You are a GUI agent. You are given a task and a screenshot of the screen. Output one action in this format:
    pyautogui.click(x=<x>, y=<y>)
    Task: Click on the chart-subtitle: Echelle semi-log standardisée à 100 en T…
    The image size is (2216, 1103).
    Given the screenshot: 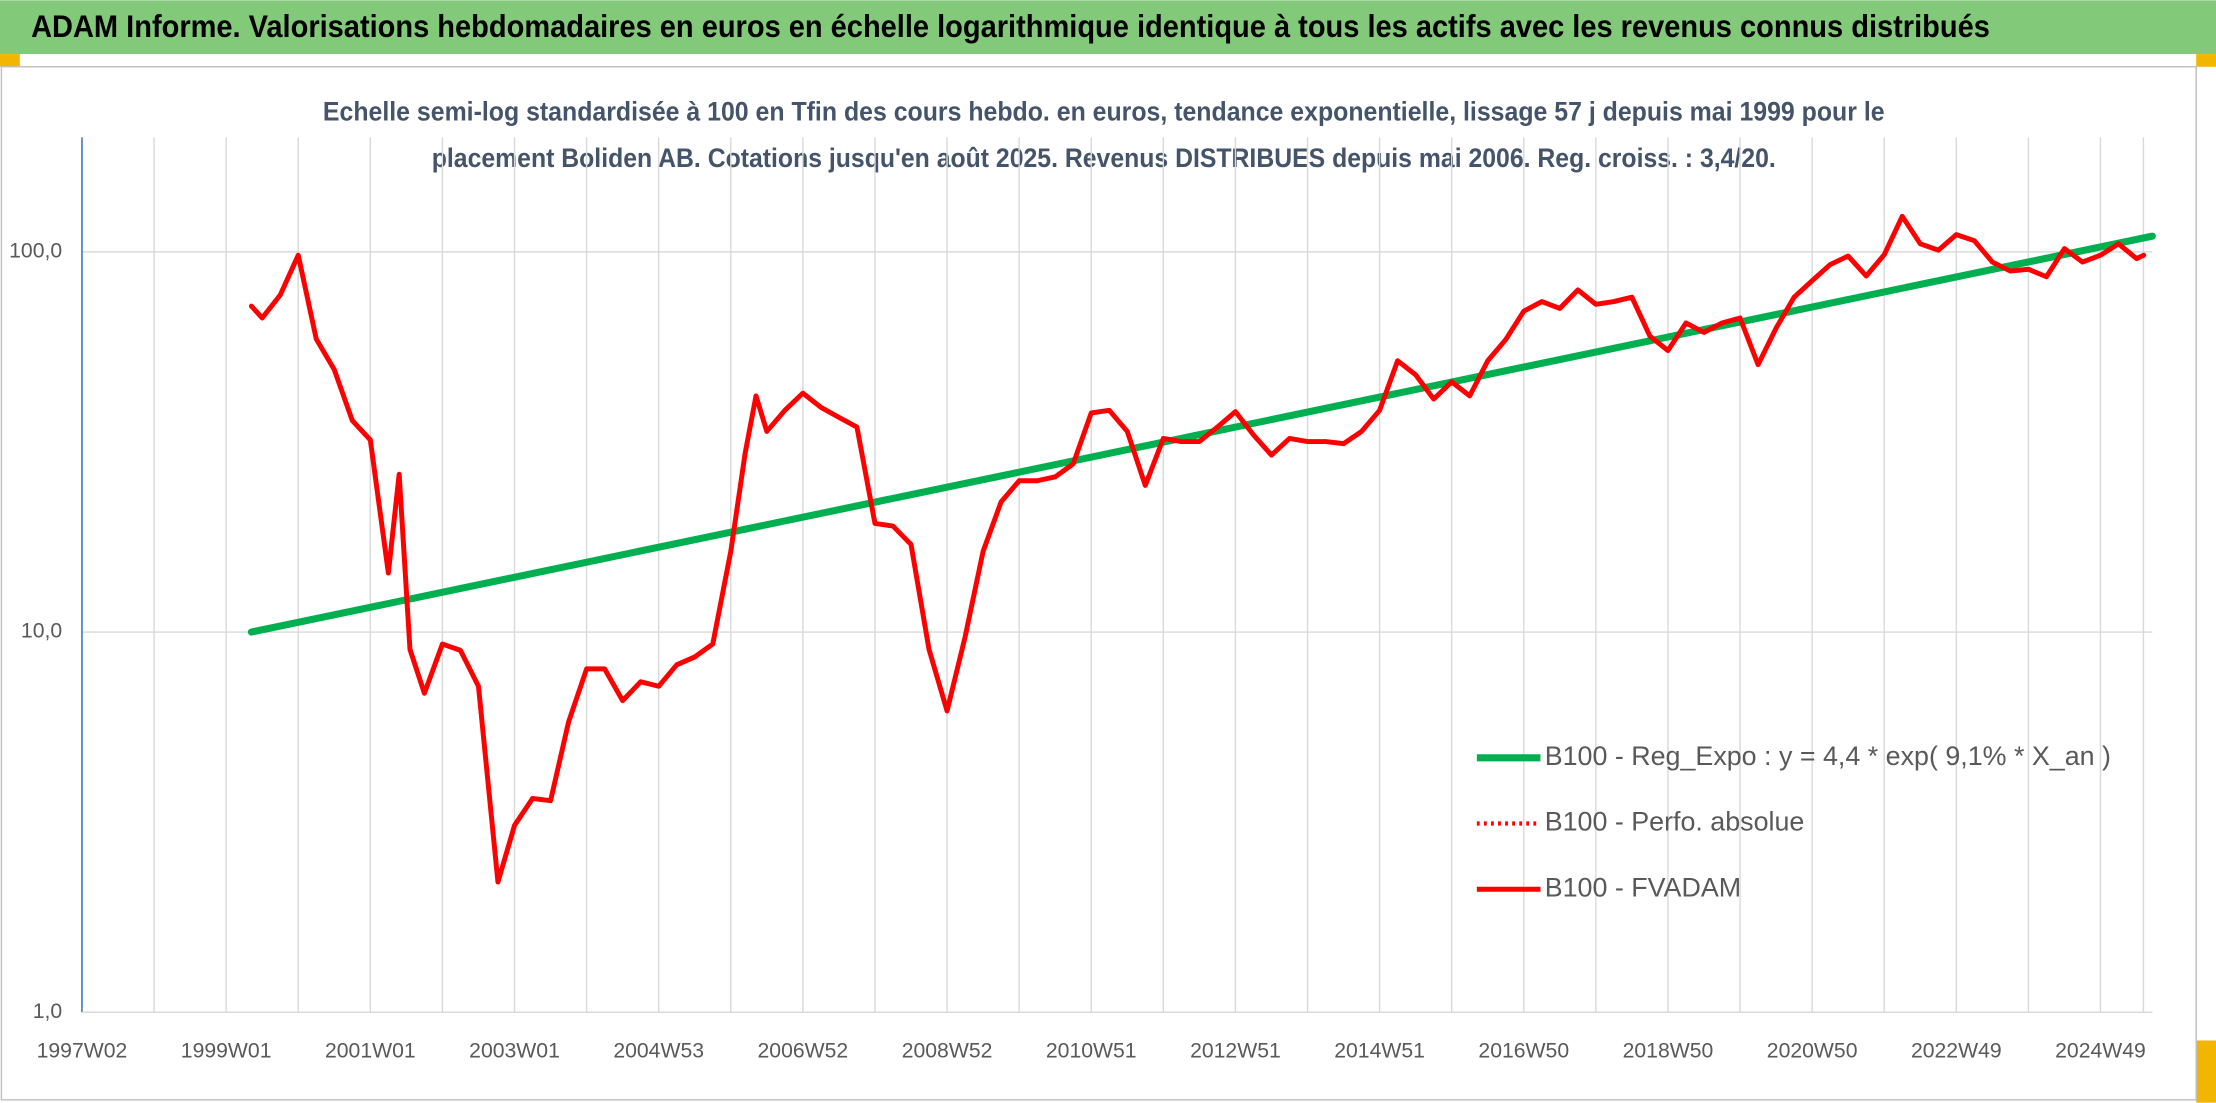 What is the action you would take?
    pyautogui.click(x=1104, y=111)
    